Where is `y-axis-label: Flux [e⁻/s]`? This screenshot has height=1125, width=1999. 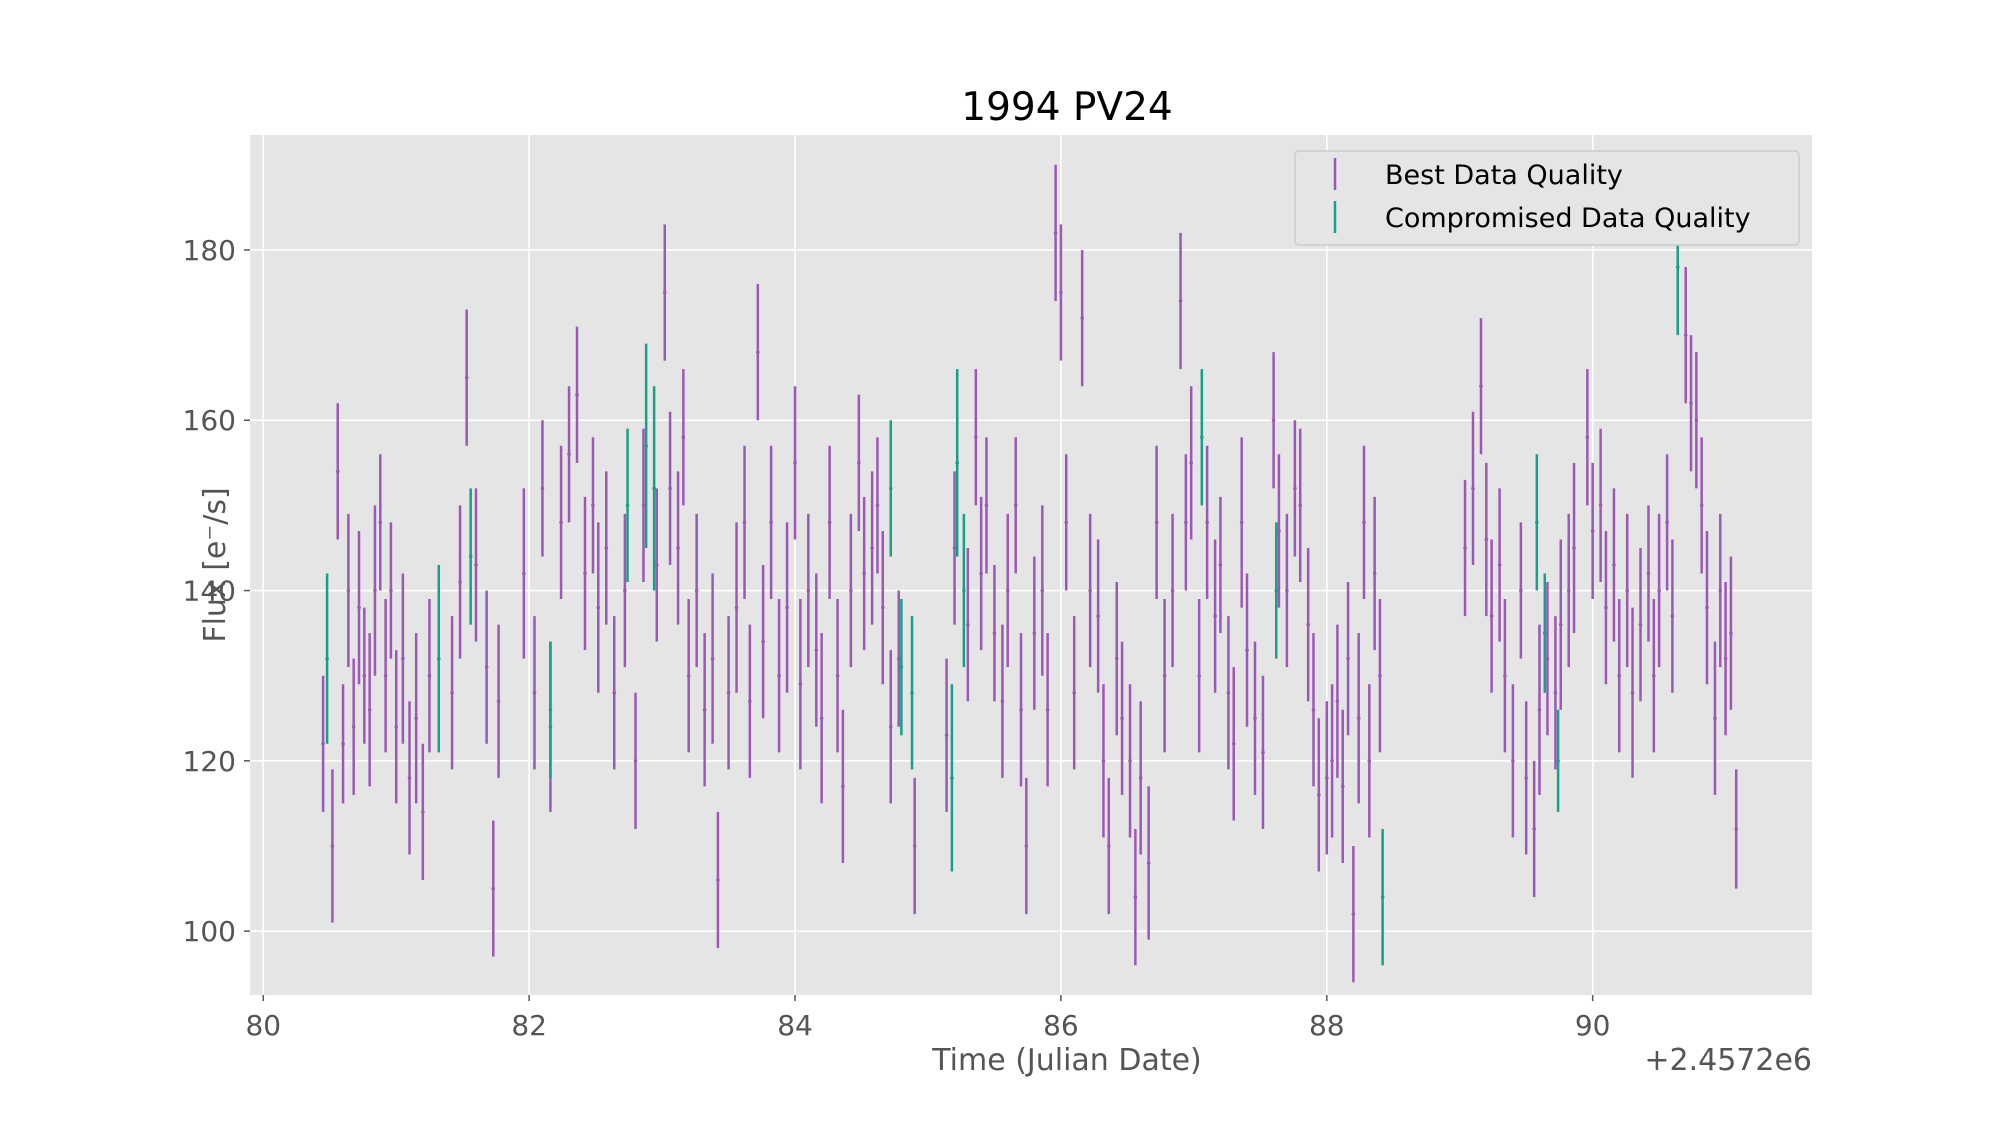 y-axis-label: Flux [e⁻/s] is located at coordinates (215, 564).